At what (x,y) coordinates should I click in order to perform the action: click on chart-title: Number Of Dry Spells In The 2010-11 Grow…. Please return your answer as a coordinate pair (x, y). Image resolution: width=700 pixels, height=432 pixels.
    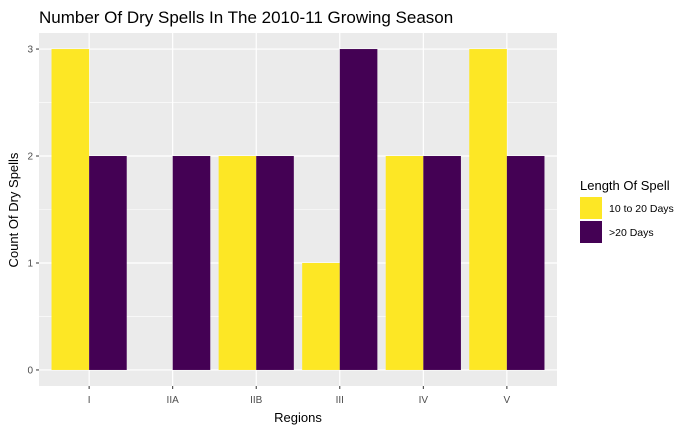
    Looking at the image, I should click on (246, 17).